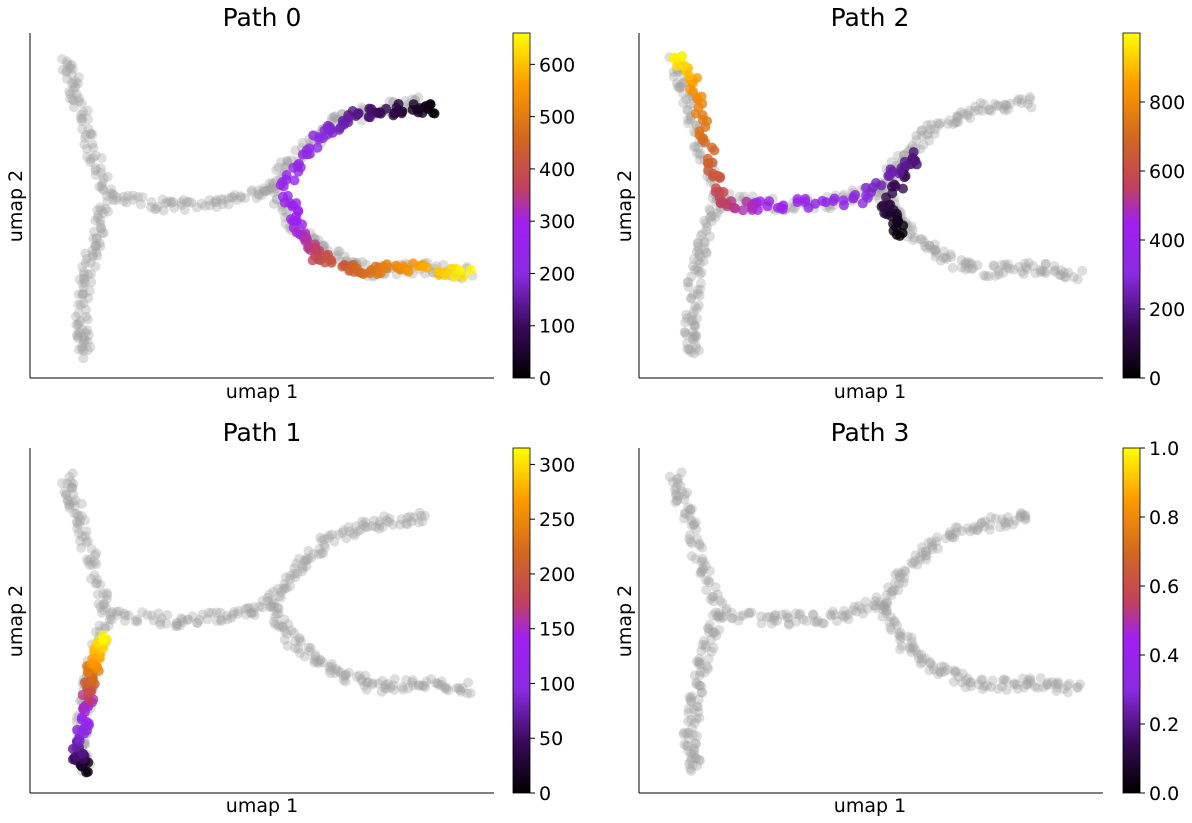 Image resolution: width=1192 pixels, height=823 pixels. Describe the element at coordinates (1164, 449) in the screenshot. I see `colorbar-tick-label: 1.0` at that location.